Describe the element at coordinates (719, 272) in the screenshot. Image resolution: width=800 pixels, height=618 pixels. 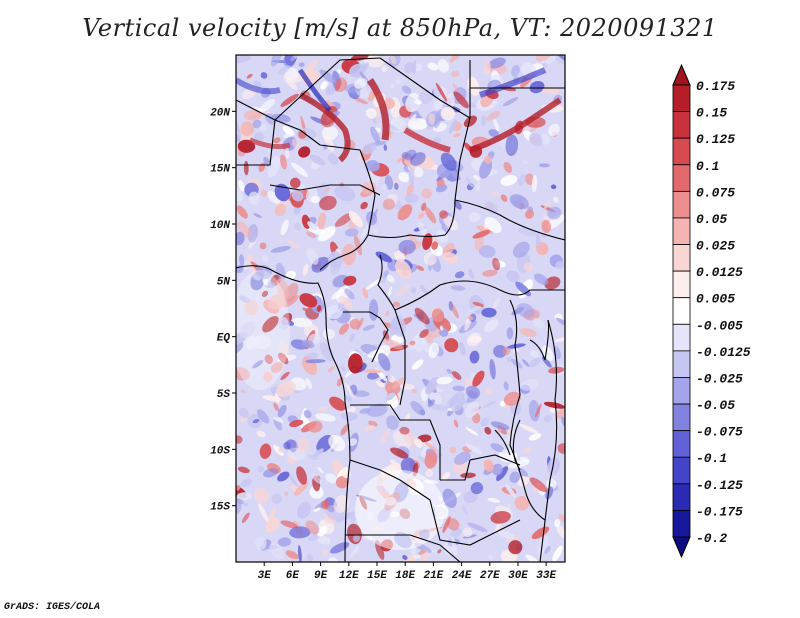
I see `colorbar-label: 0.0125` at that location.